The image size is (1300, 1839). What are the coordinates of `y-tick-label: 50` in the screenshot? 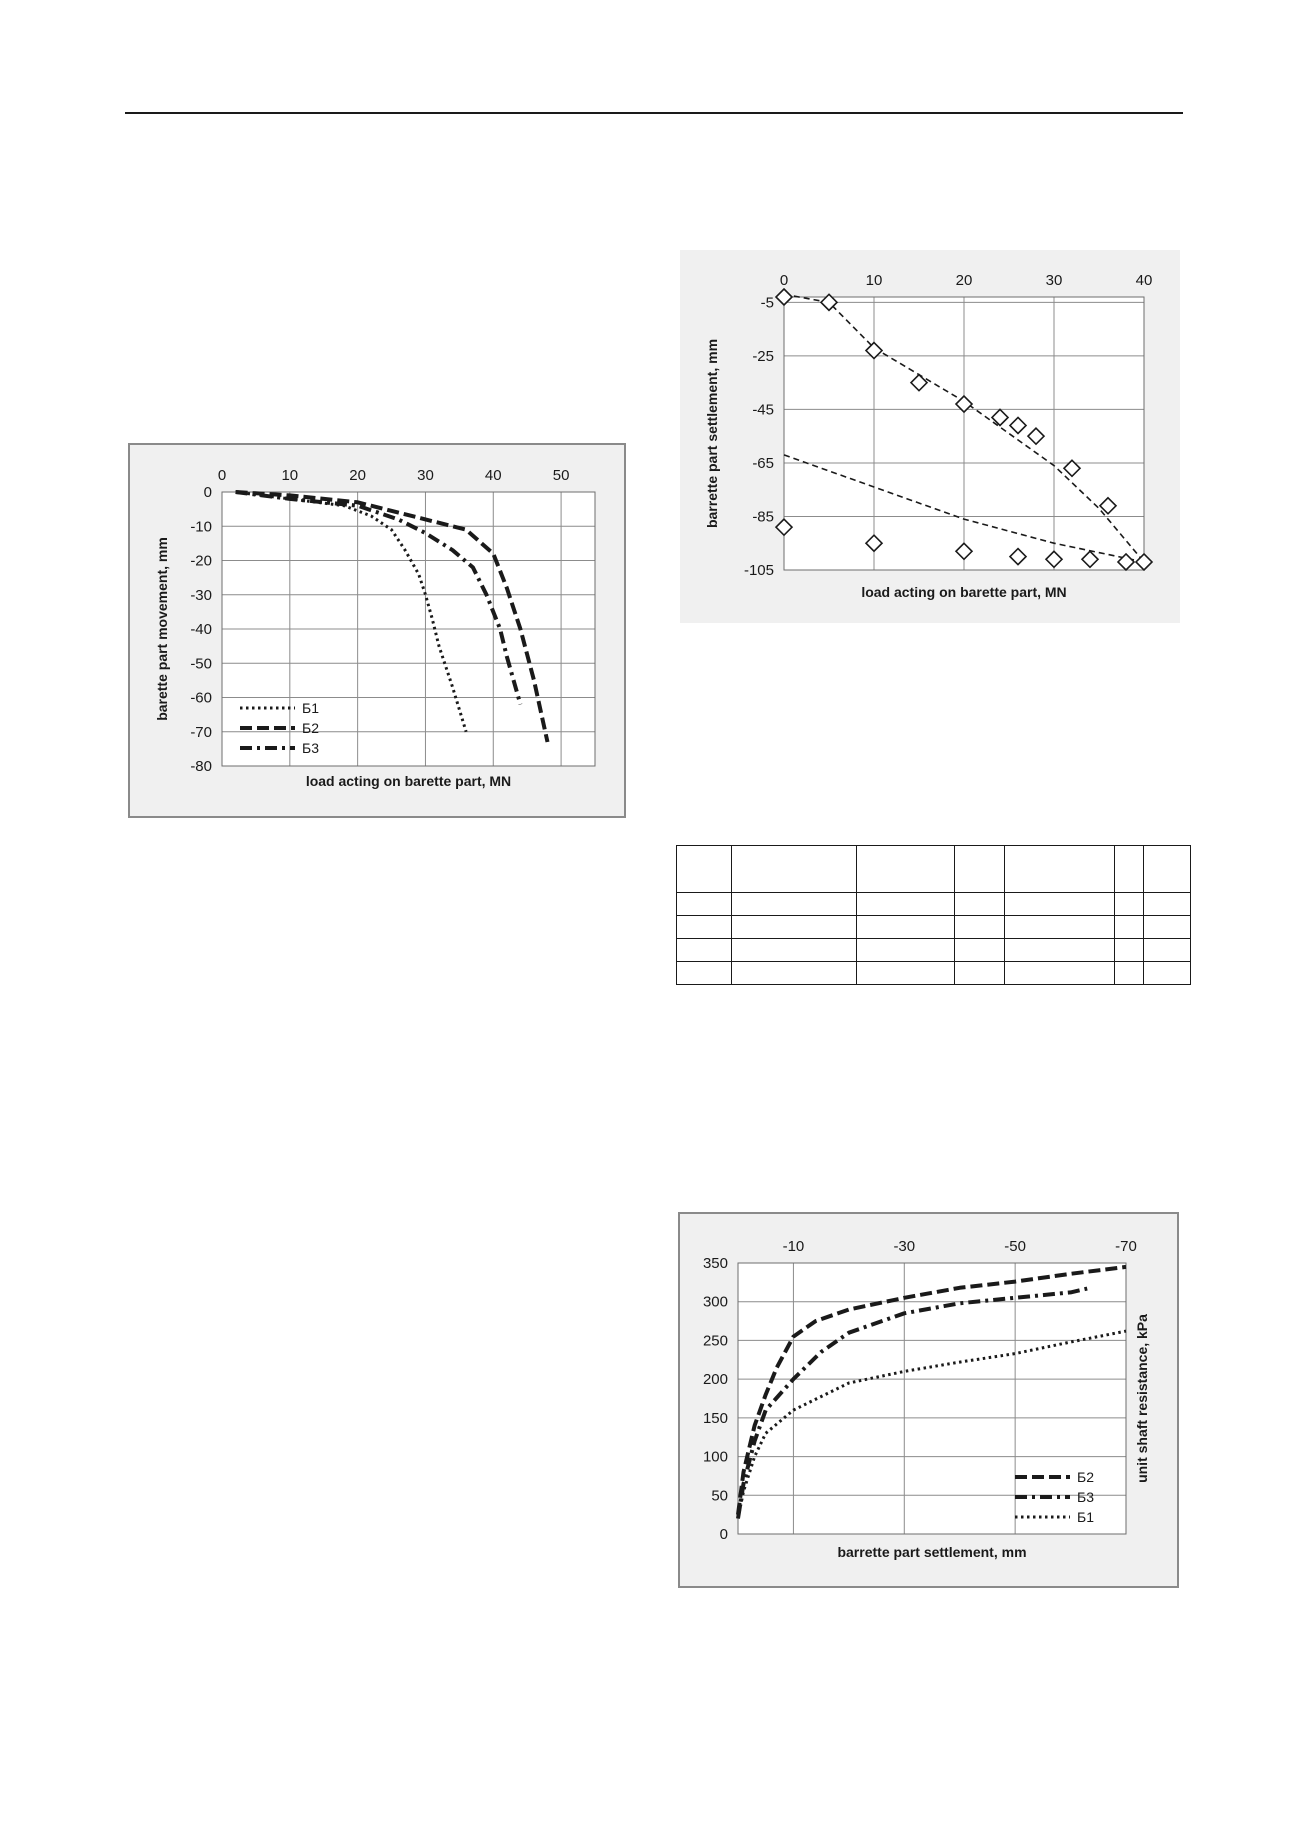 It's located at (719, 1495).